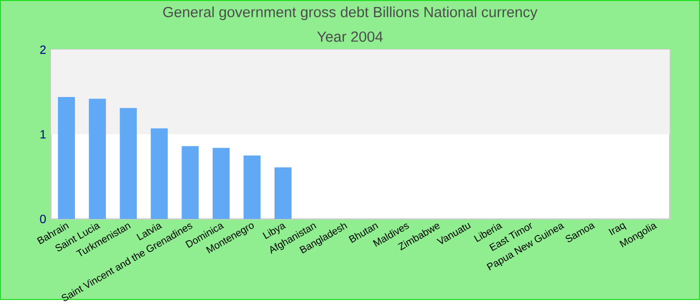 The width and height of the screenshot is (700, 304). What do you see at coordinates (43, 134) in the screenshot?
I see `y-tick-label: 1` at bounding box center [43, 134].